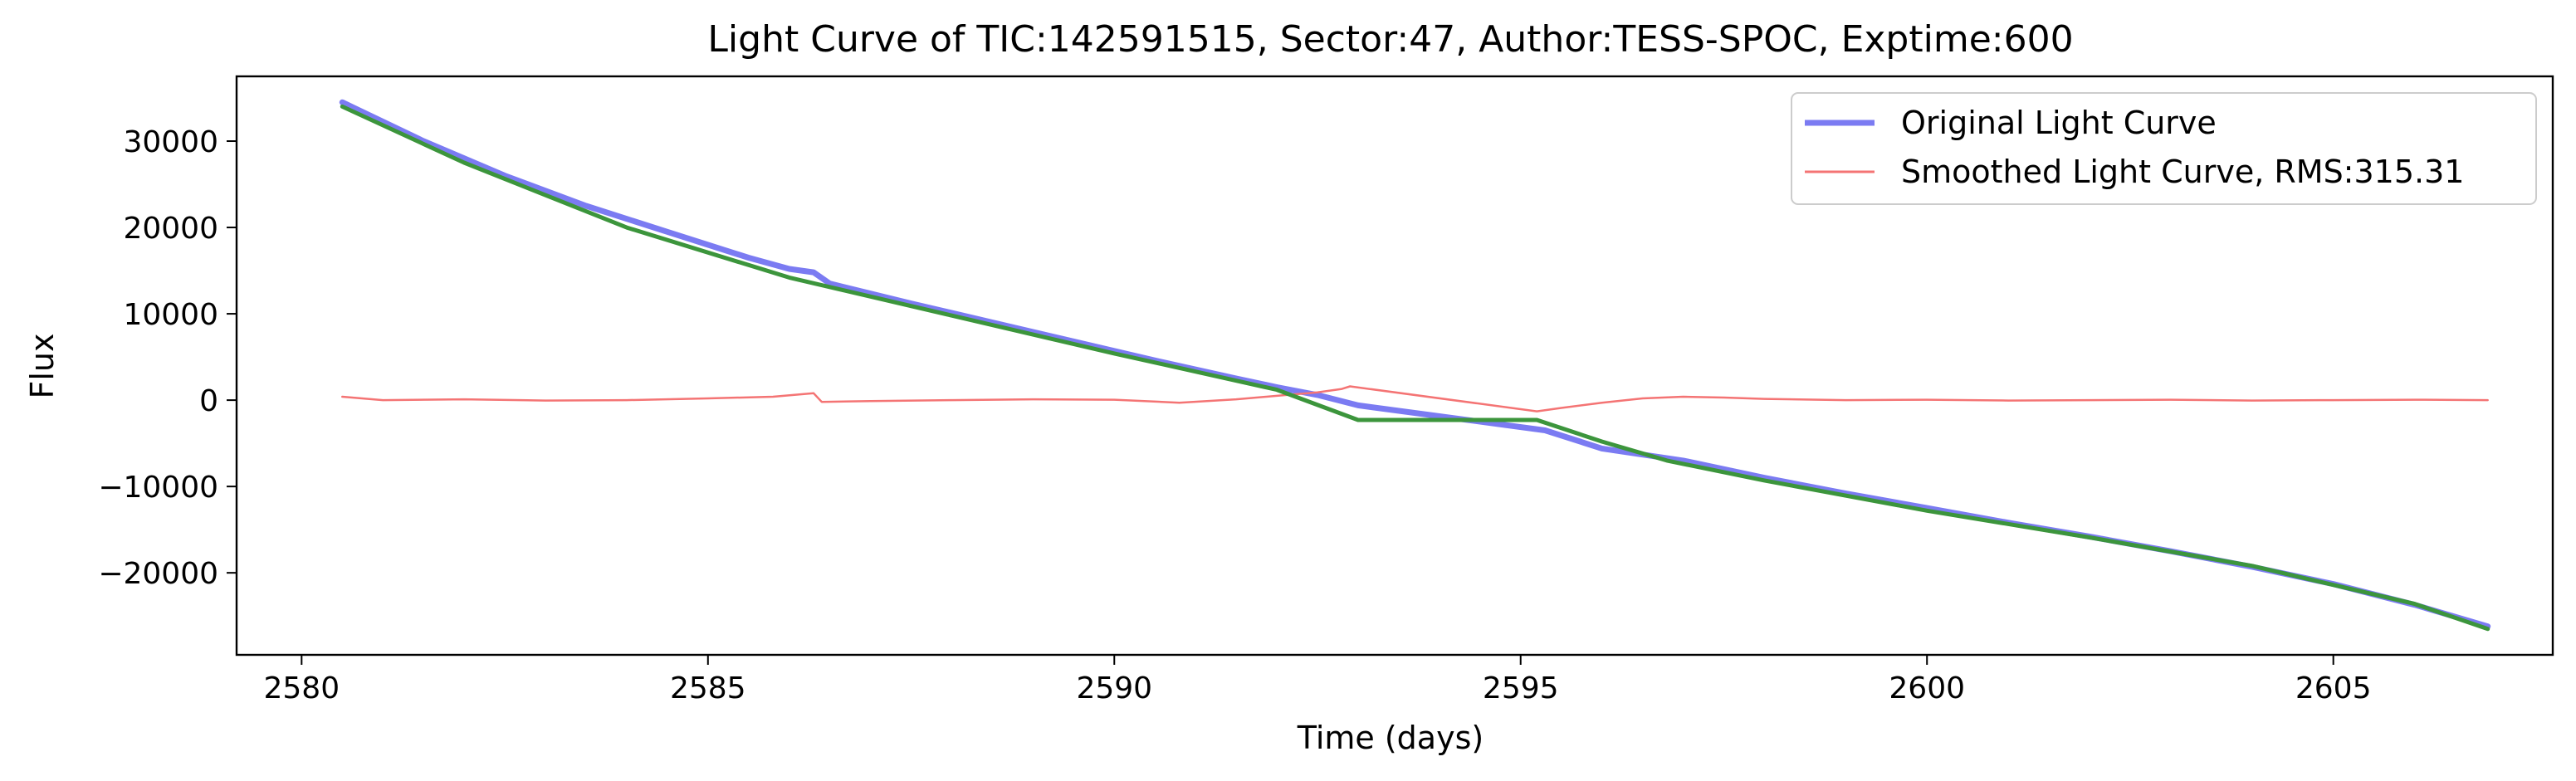 The height and width of the screenshot is (781, 2576). I want to click on y-tick-label: 10000, so click(170, 315).